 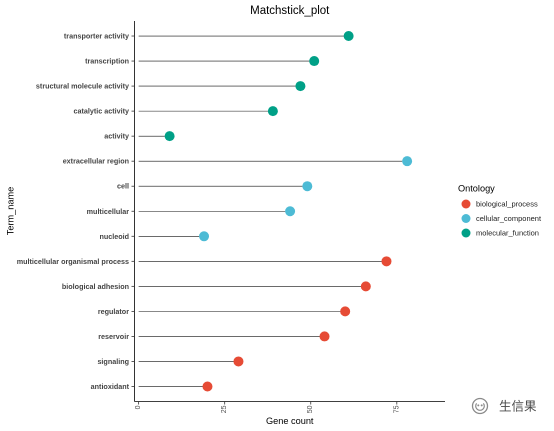 What do you see at coordinates (82, 86) in the screenshot?
I see `y-tick-label: structural molecule activity` at bounding box center [82, 86].